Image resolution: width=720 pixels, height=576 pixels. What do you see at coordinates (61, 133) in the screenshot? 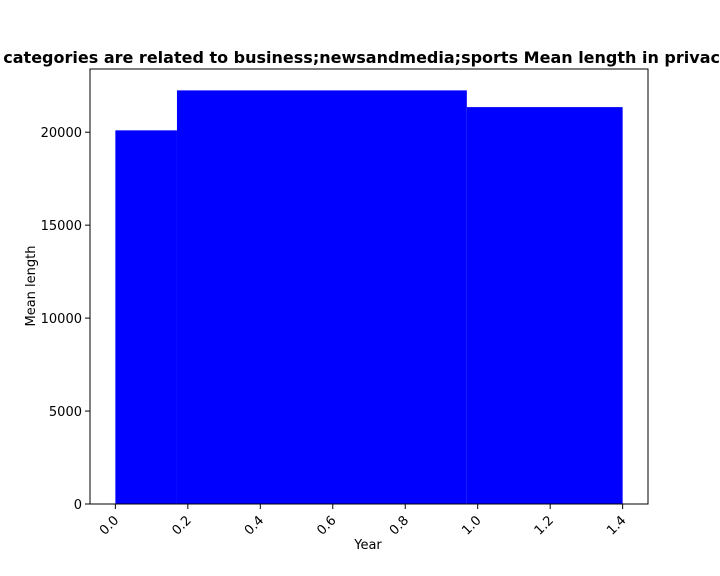
I see `y-tick-label: 20000` at bounding box center [61, 133].